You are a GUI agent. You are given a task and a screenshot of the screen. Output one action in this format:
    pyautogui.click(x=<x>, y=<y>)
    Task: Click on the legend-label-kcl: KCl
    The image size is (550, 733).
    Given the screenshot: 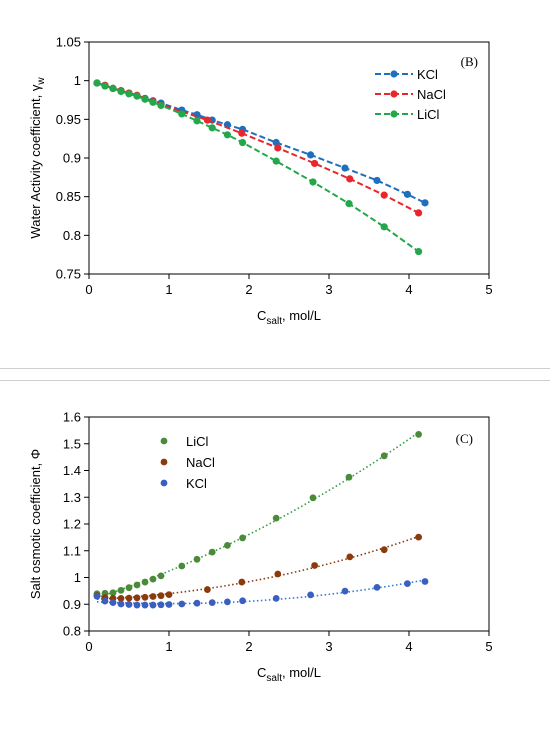 What is the action you would take?
    pyautogui.click(x=196, y=483)
    